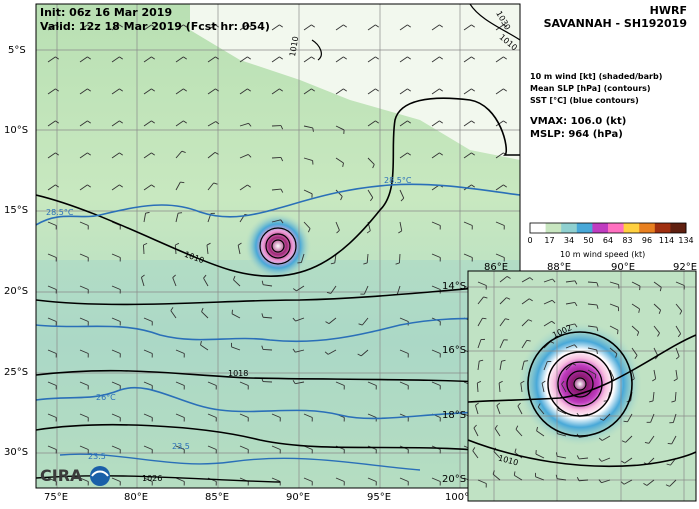 The image size is (699, 509). Describe the element at coordinates (17, 50) in the screenshot. I see `lat-tick-5s: 5°S` at that location.